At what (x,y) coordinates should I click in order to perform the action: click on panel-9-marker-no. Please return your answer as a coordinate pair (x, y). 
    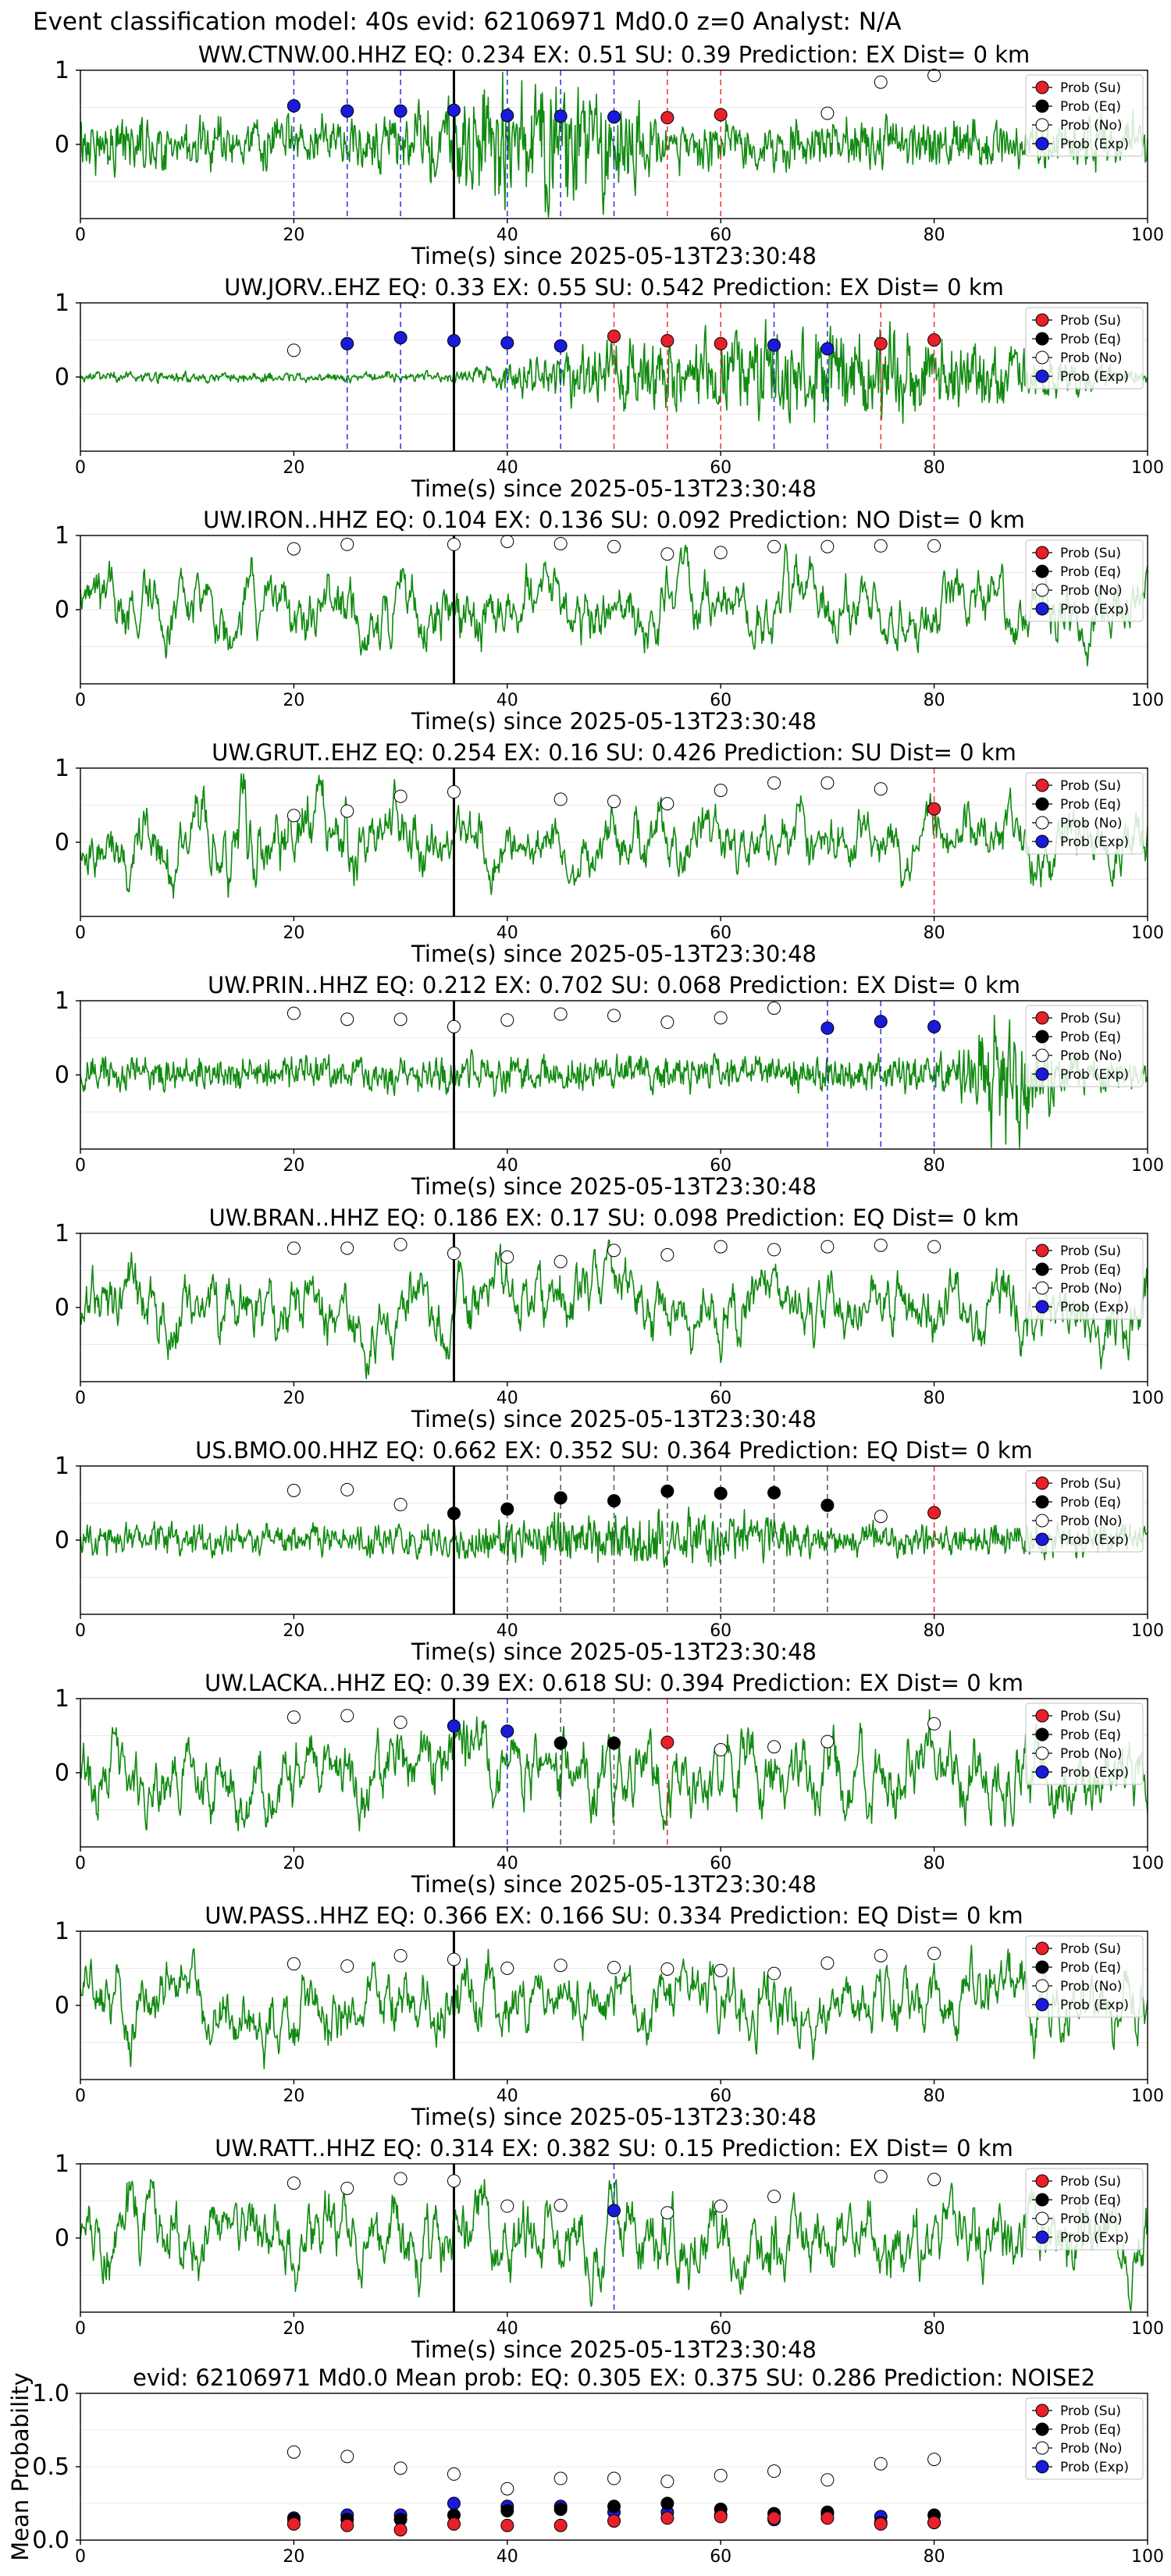
    Looking at the image, I should click on (347, 1966).